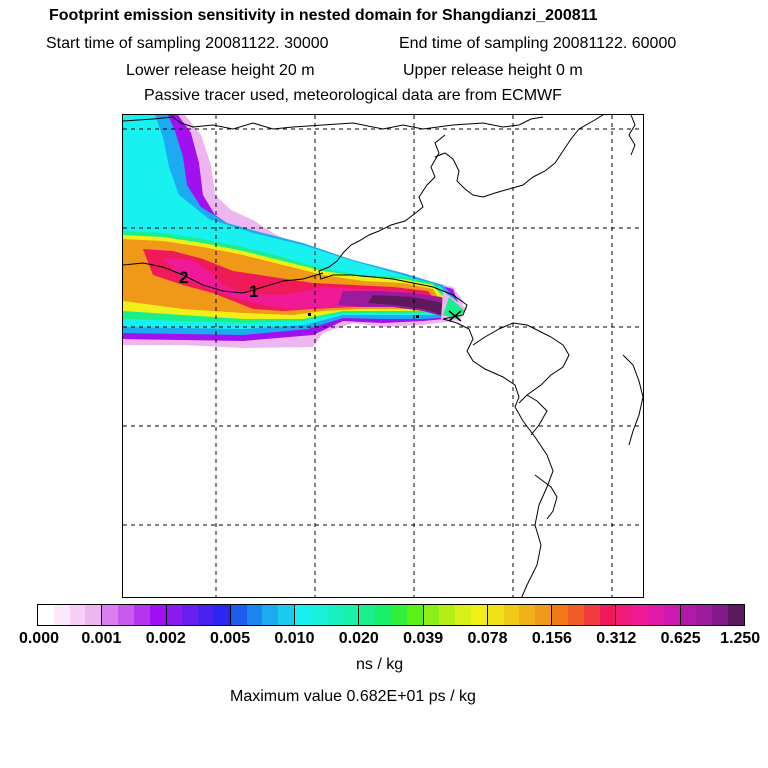 The image size is (768, 768). Describe the element at coordinates (493, 70) in the screenshot. I see `upper-release-height-label: Upper release height 0 m` at that location.